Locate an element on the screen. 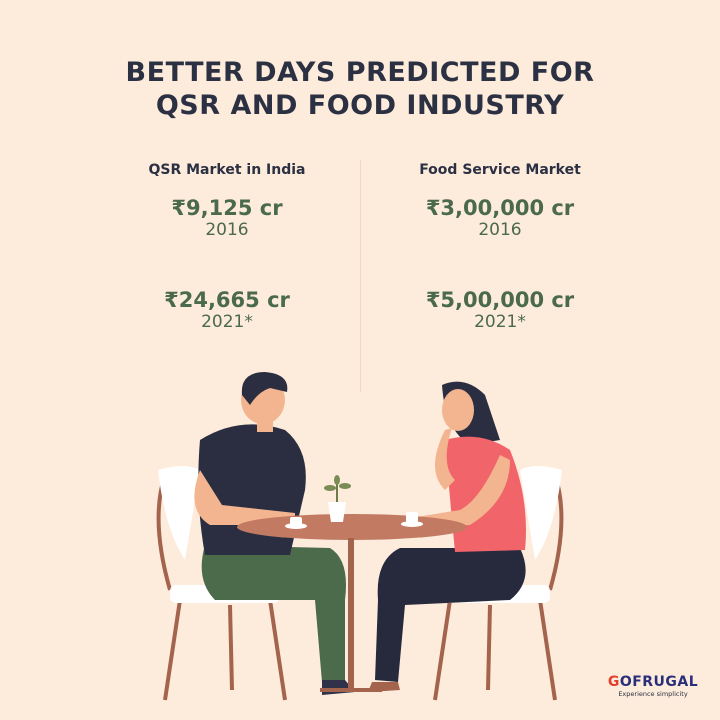  plant-pot is located at coordinates (337, 498).